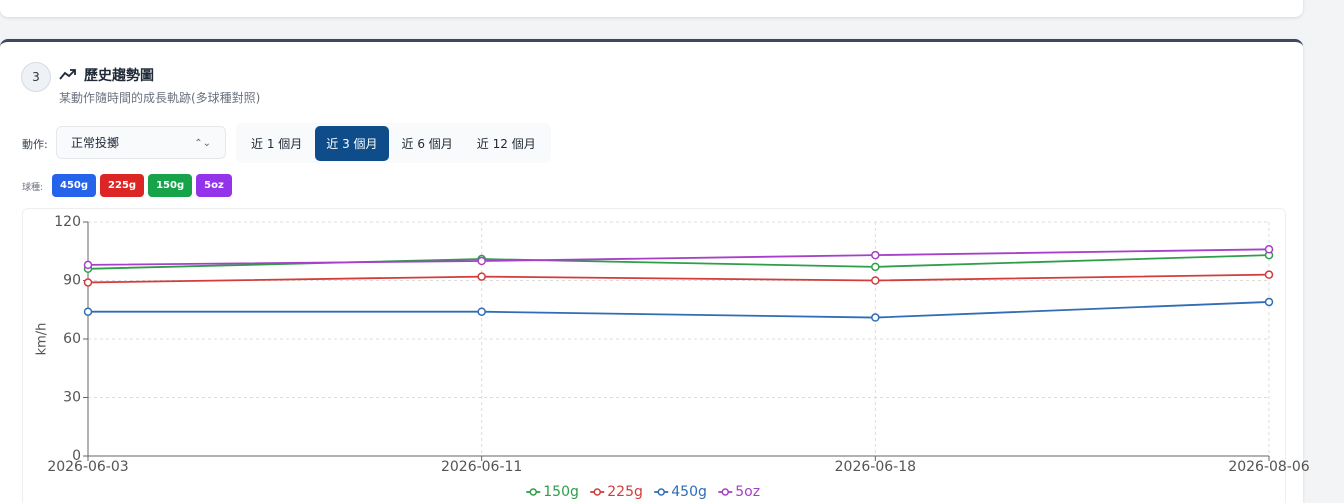  What do you see at coordinates (35, 144) in the screenshot?
I see `action-label: 動作:` at bounding box center [35, 144].